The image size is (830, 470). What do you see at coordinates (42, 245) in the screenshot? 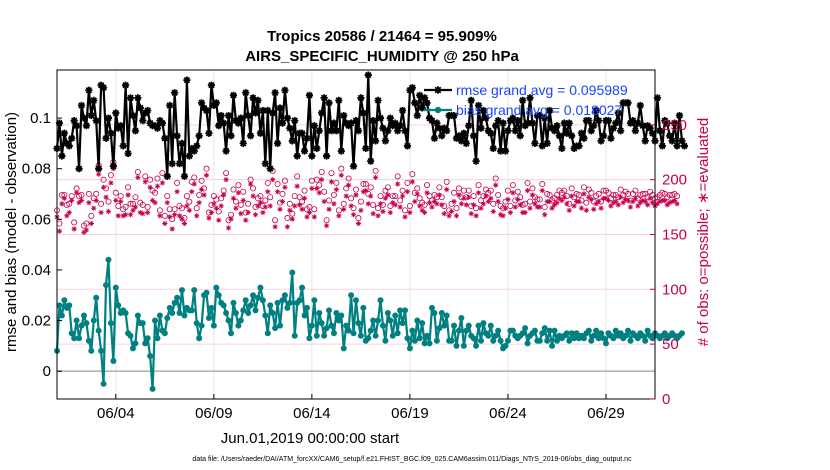
I see `y-axis-left: 0 0.02 0.04 0.06 0.08 0.1` at bounding box center [42, 245].